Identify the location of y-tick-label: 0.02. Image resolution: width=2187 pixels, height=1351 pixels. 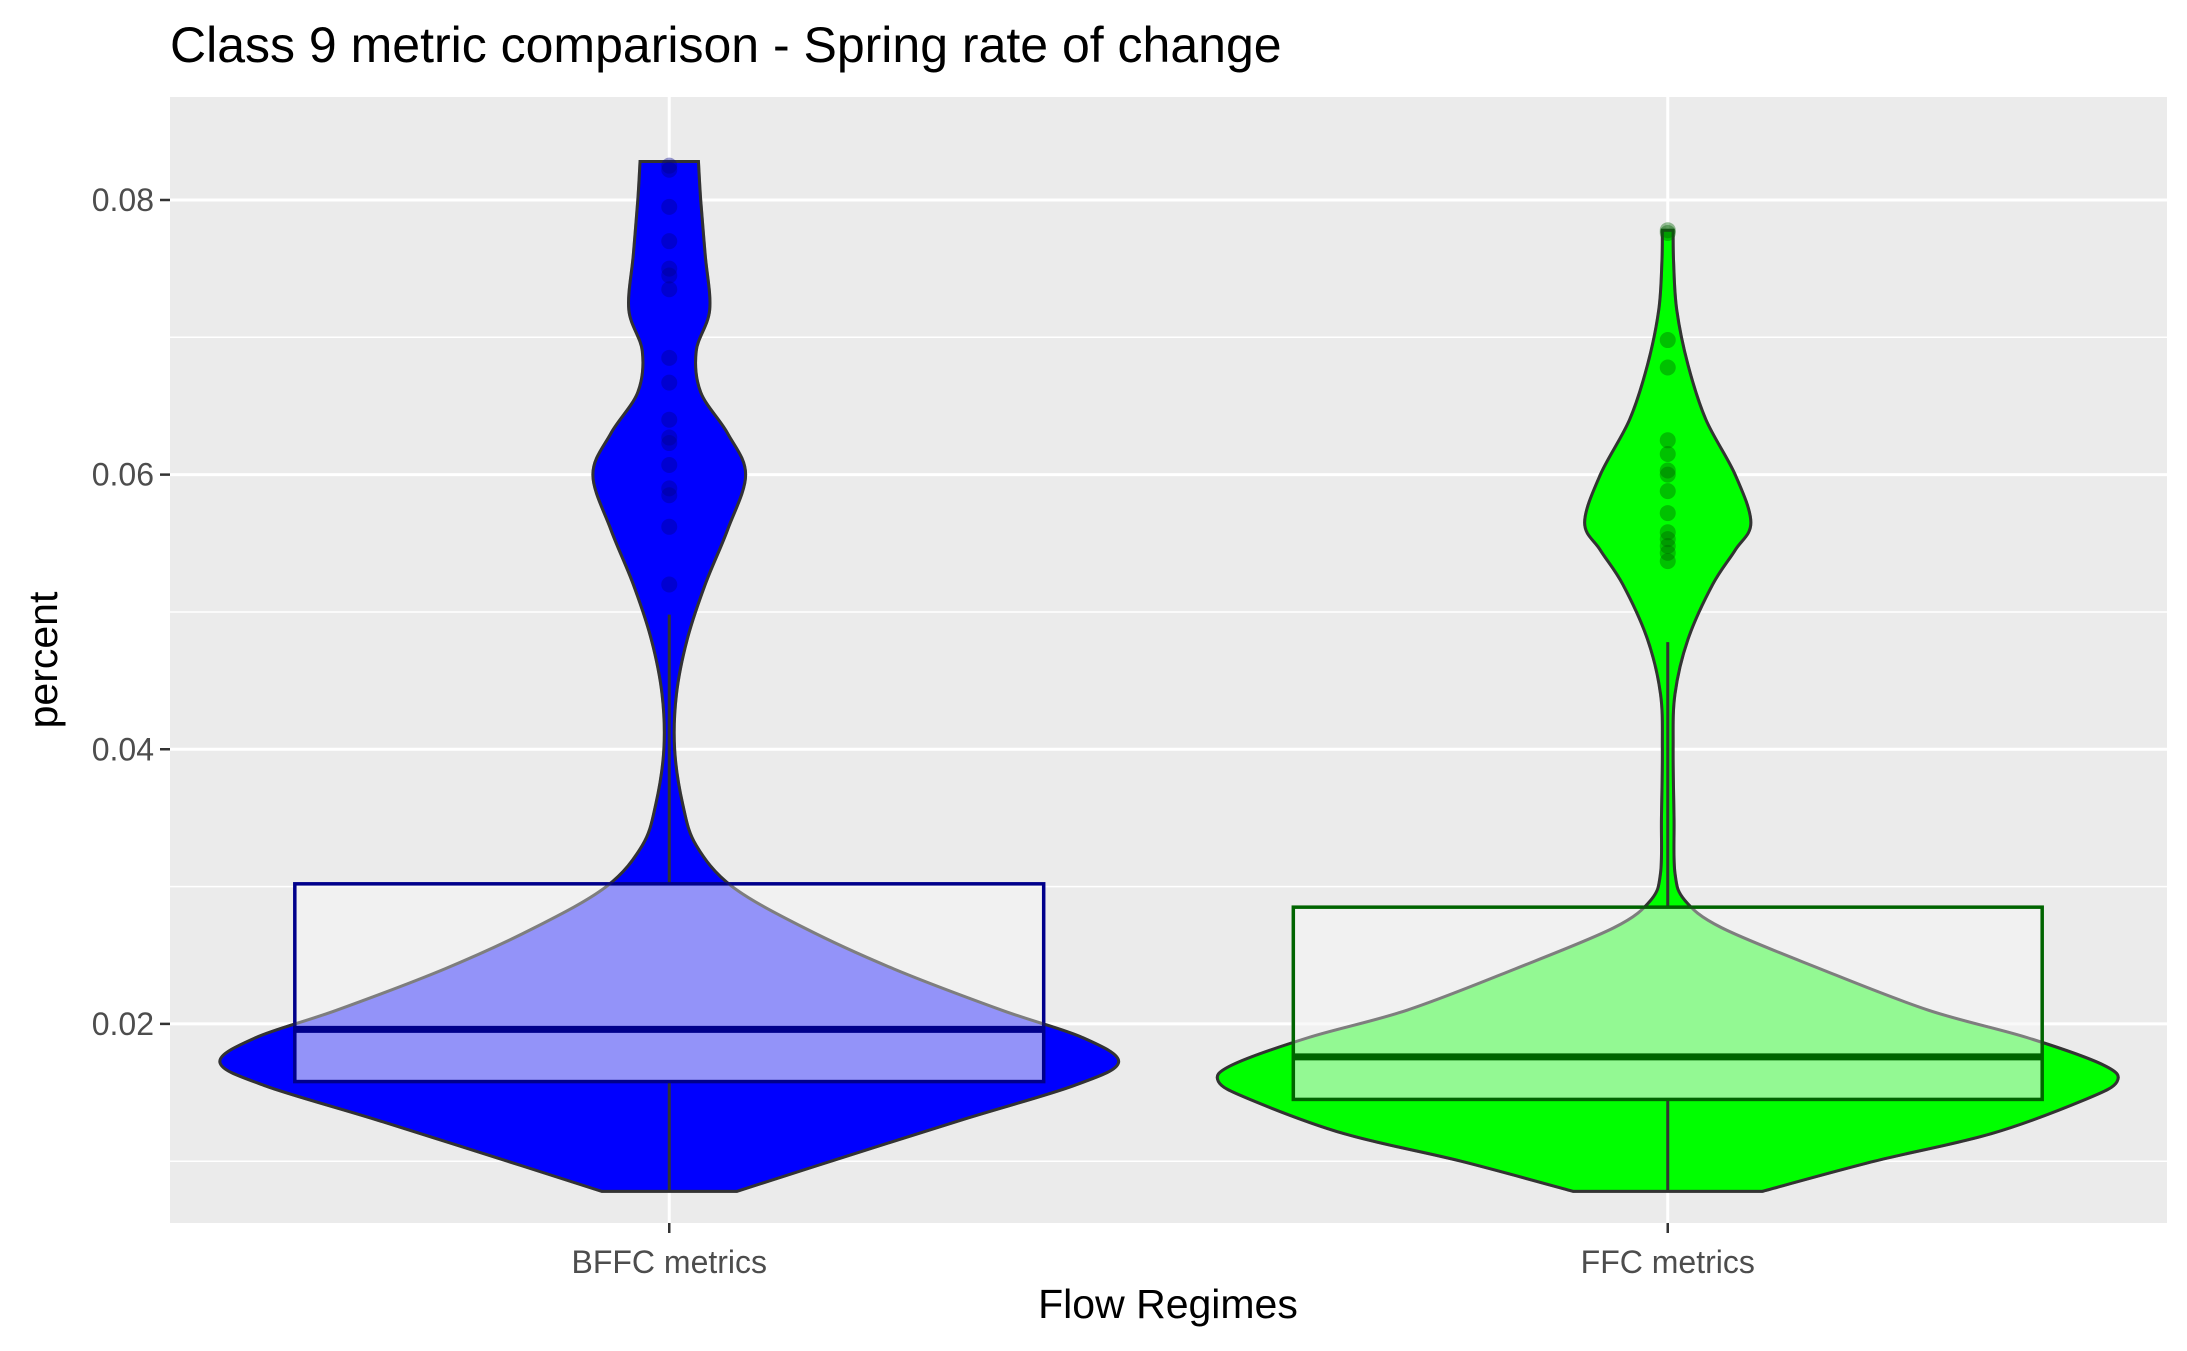
(123, 1024).